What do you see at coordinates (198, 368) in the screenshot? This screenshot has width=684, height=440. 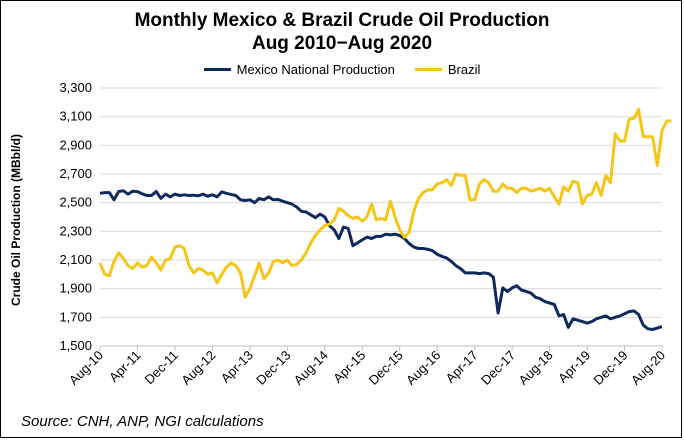 I see `x-tick-label: Aug-12` at bounding box center [198, 368].